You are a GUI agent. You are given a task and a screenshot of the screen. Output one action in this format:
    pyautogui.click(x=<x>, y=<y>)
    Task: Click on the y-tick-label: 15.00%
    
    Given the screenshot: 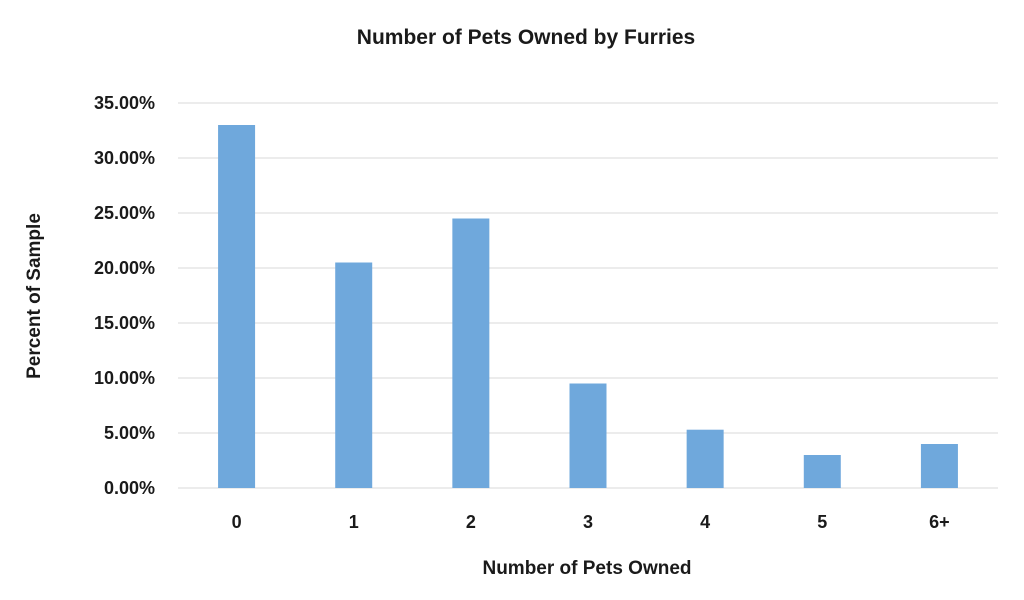 What is the action you would take?
    pyautogui.click(x=124, y=323)
    